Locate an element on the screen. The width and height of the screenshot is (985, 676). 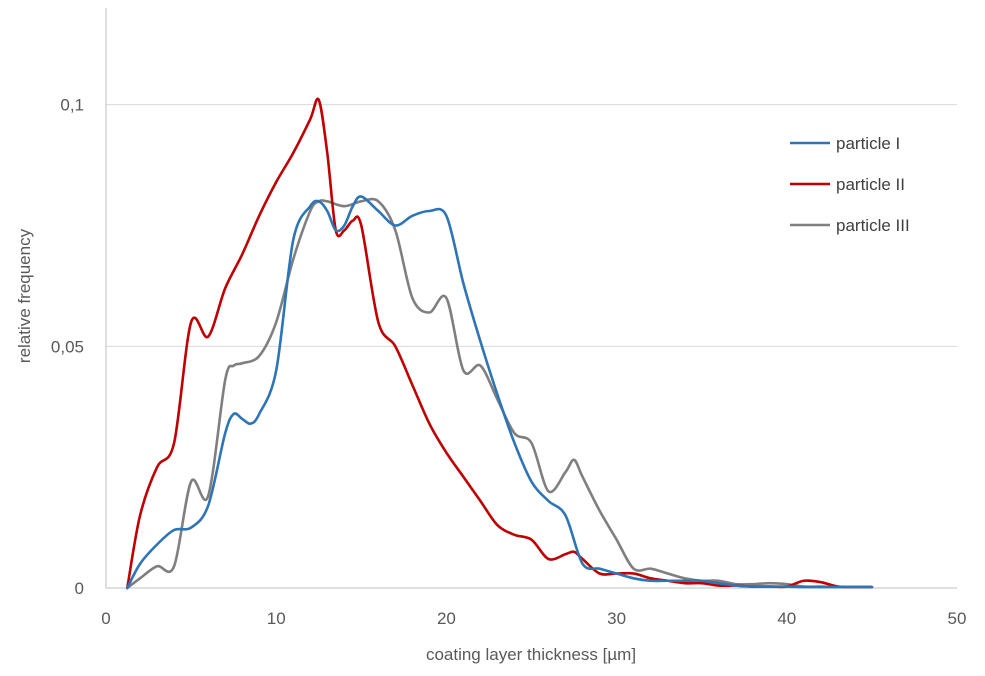
legend-label: particle II is located at coordinates (870, 184).